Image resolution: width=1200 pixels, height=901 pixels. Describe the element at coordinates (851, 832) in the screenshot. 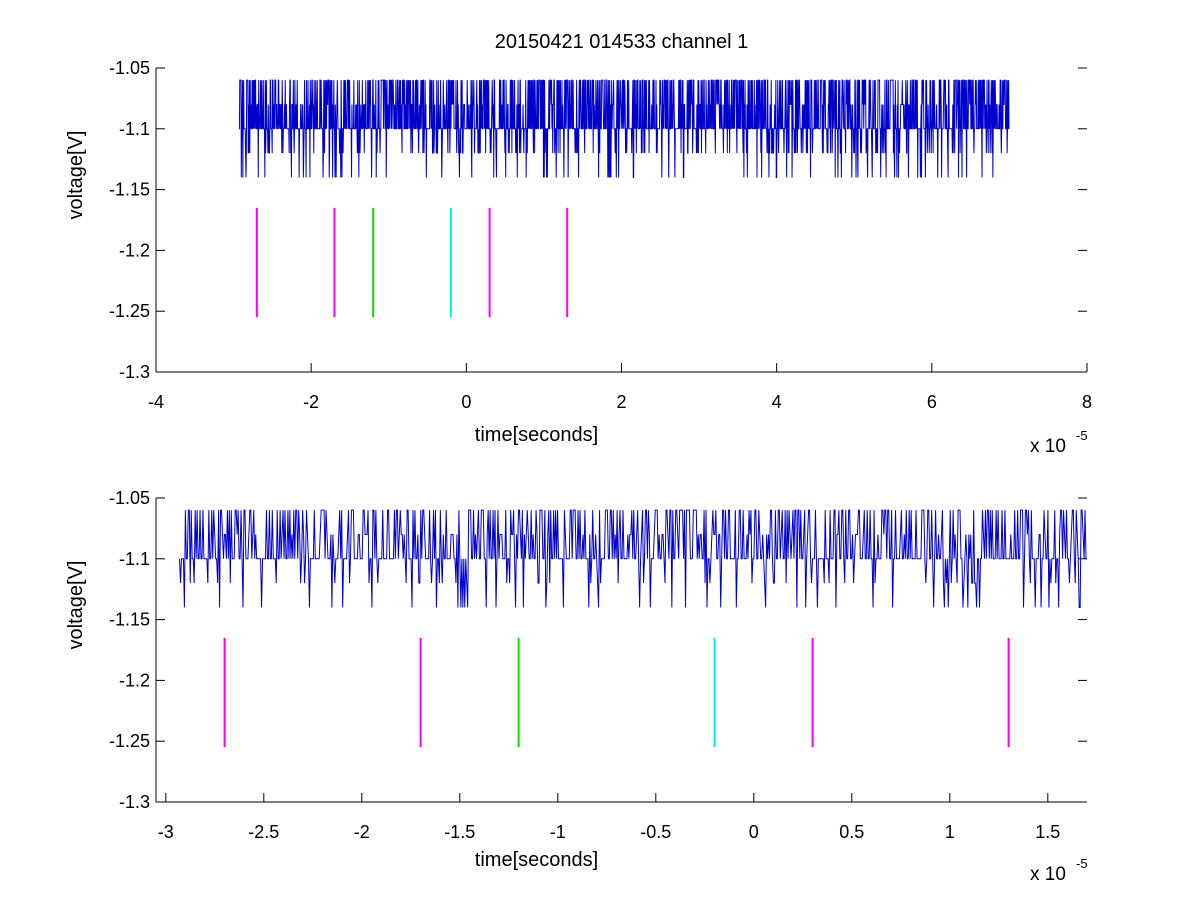

I see `x-tick-label: 0.5` at that location.